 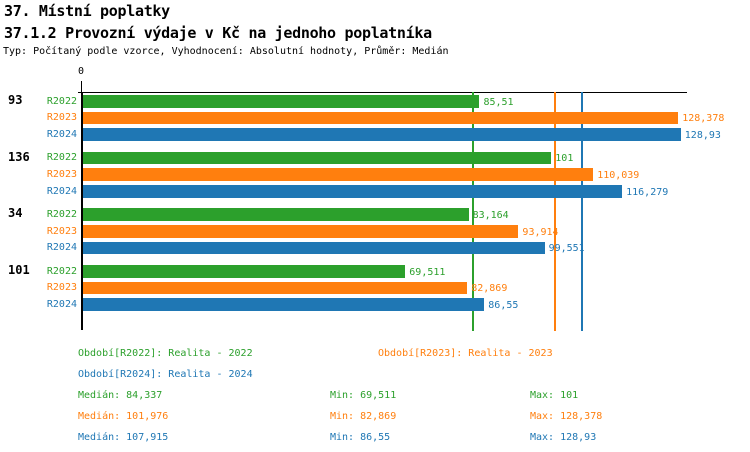 I want to click on bar-value-label: 99,551, so click(x=566, y=249).